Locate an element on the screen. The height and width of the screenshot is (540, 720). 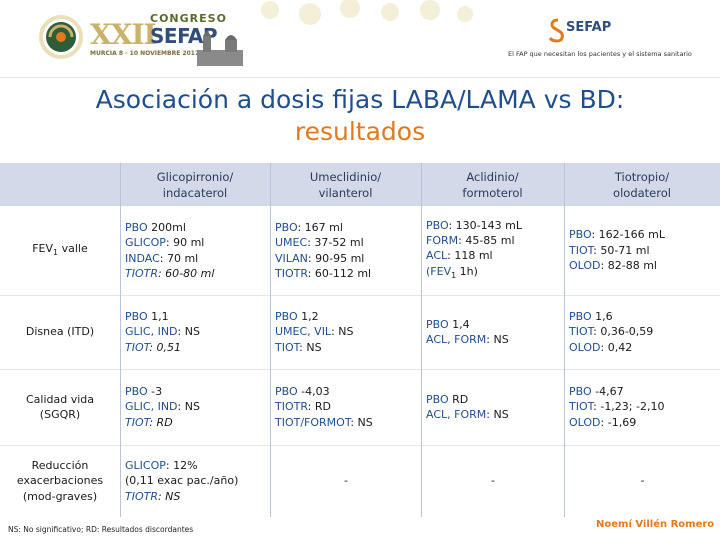
table-cell: PBO RD ACL, FORM: NS is located at coordinates (492, 407).